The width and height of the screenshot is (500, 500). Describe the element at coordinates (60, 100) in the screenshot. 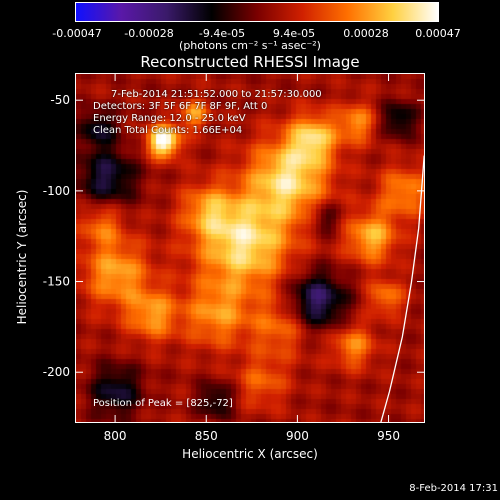

I see `y-tick-label: -50` at that location.